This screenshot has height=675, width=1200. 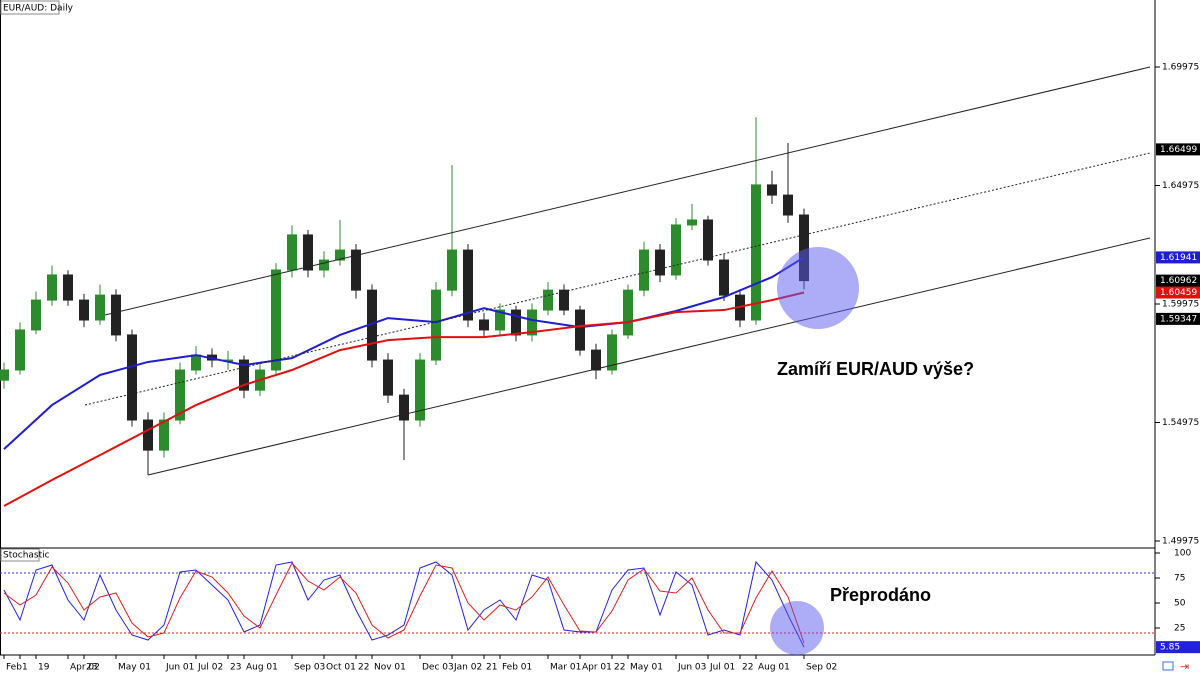 What do you see at coordinates (309, 668) in the screenshot?
I see `x-tick-label: Sep 03` at bounding box center [309, 668].